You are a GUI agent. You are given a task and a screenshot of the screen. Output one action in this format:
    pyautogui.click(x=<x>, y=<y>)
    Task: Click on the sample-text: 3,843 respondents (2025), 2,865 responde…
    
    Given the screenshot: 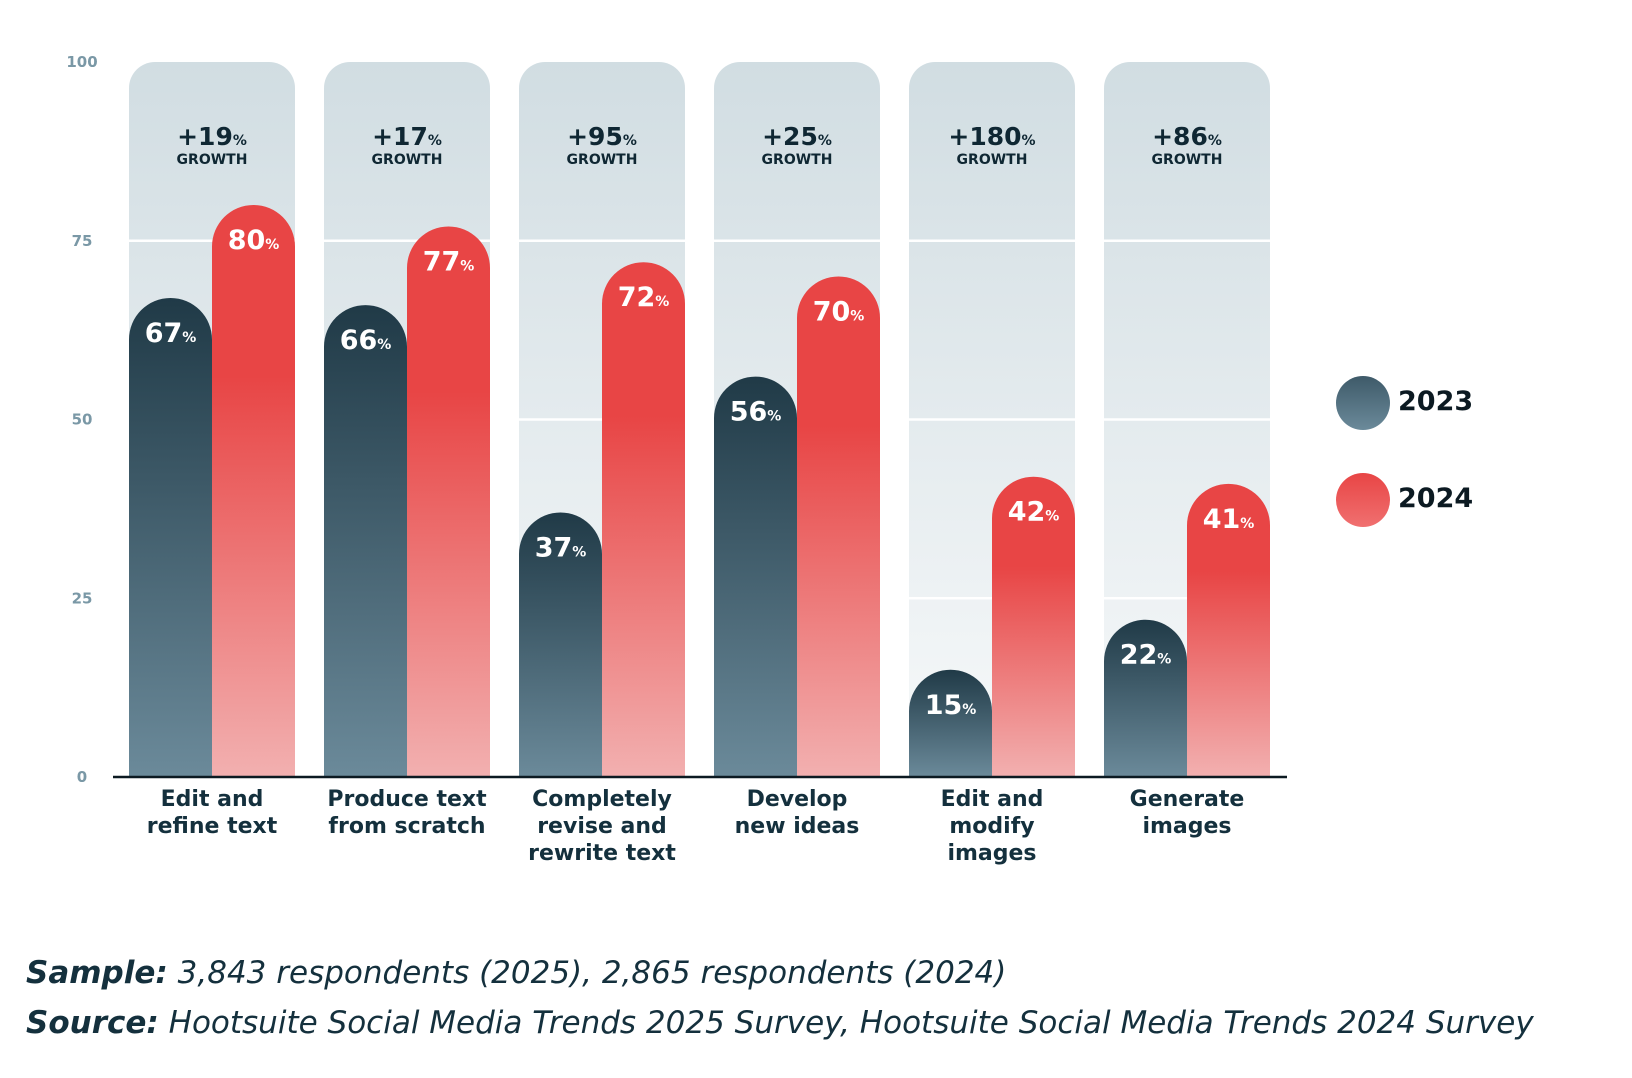 What is the action you would take?
    pyautogui.click(x=587, y=973)
    